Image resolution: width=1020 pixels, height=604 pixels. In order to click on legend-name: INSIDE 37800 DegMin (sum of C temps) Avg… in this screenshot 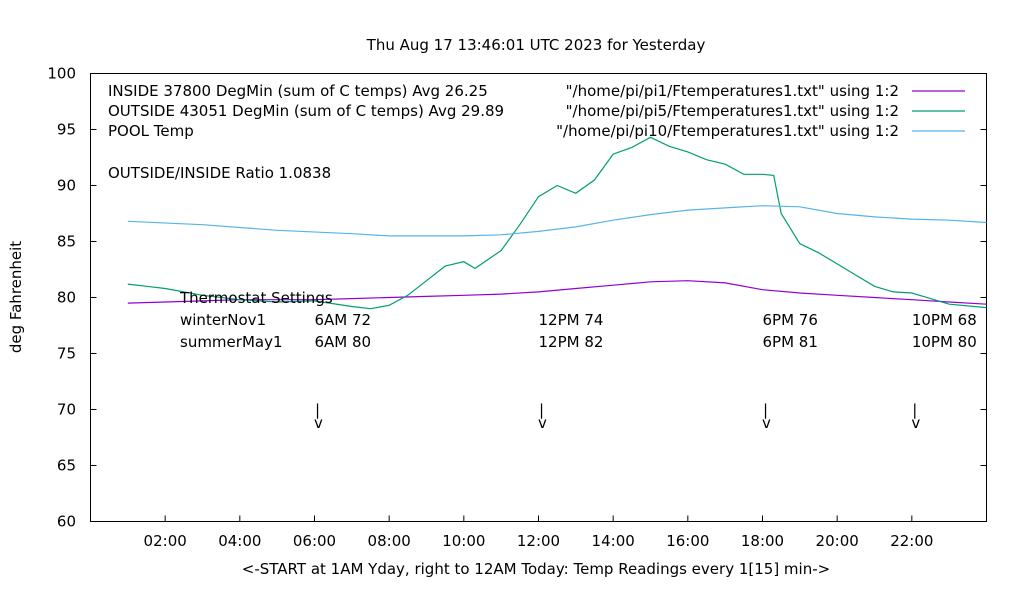, I will do `click(298, 91)`.